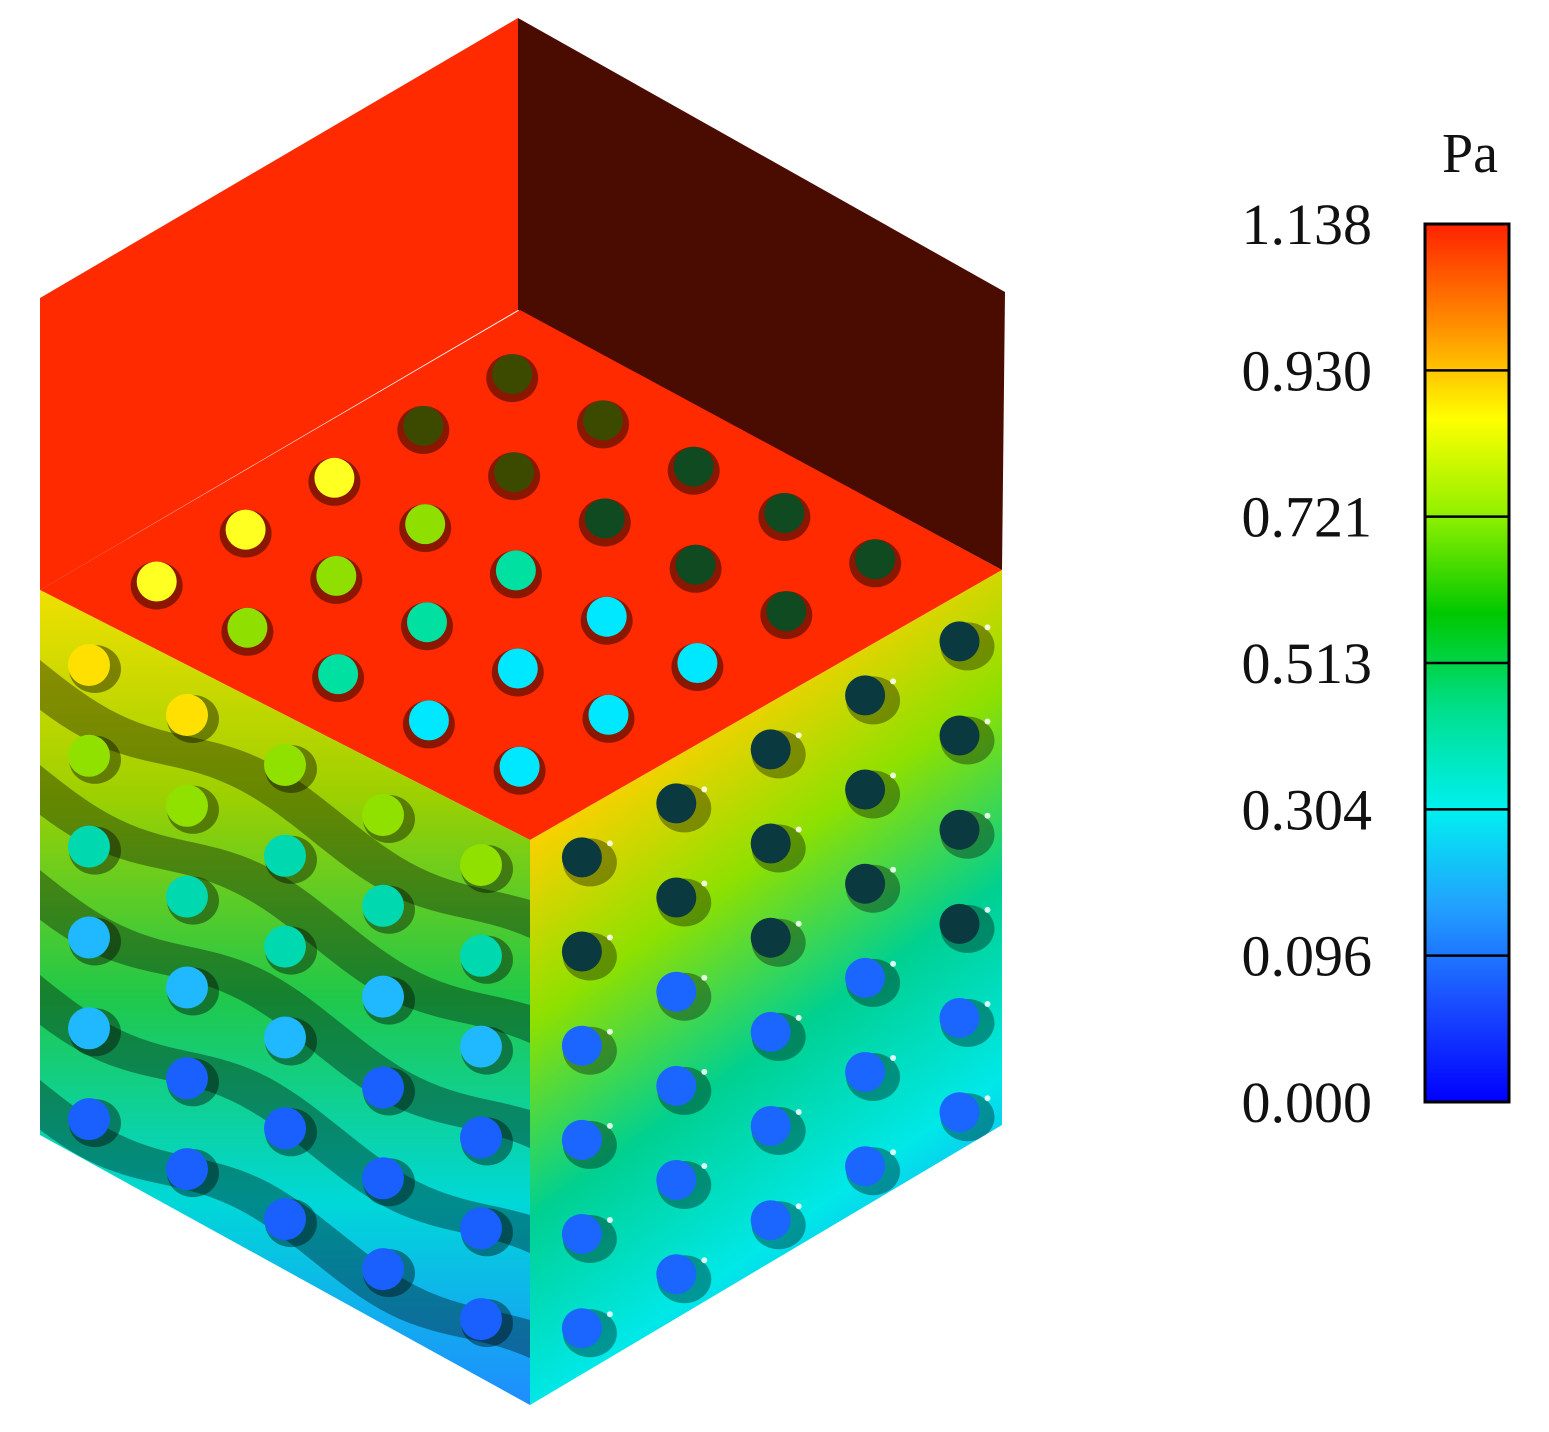  Describe the element at coordinates (778, 989) in the screenshot. I see `right-face-pores` at that location.